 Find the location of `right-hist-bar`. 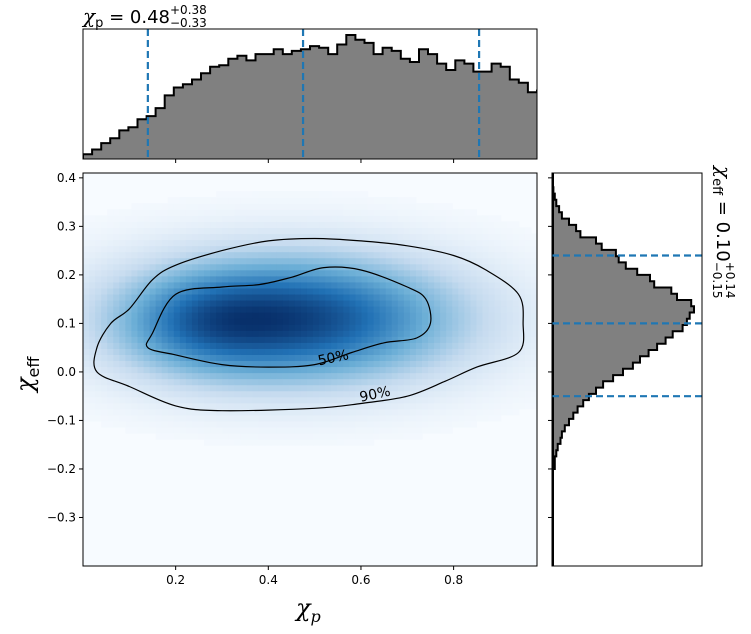

right-hist-bar is located at coordinates (561, 422).